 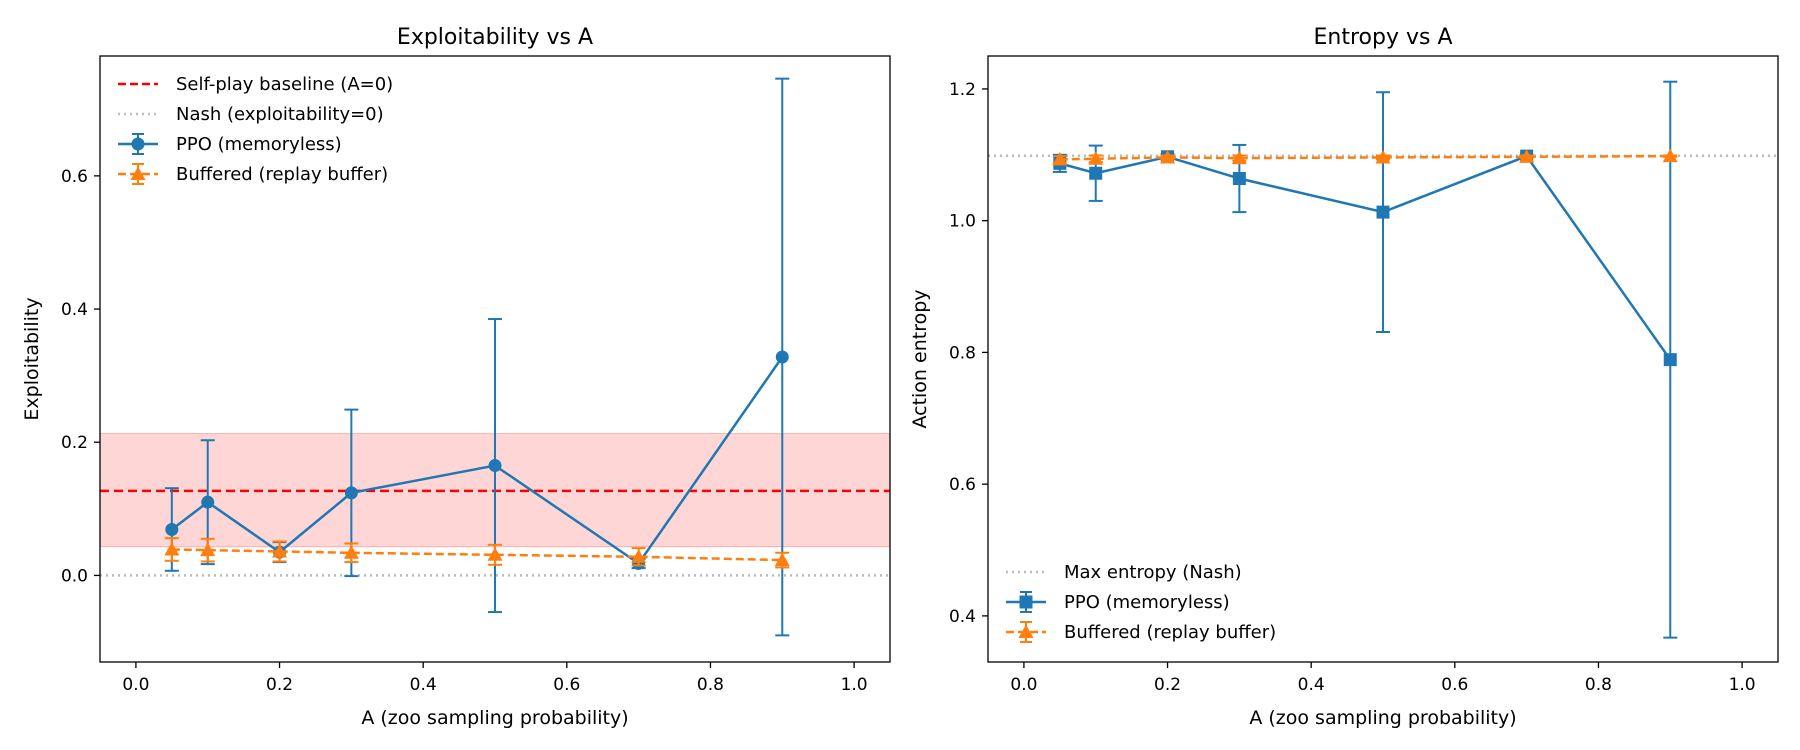 What do you see at coordinates (280, 114) in the screenshot?
I see `legend-label: Nash (exploitability=0)` at bounding box center [280, 114].